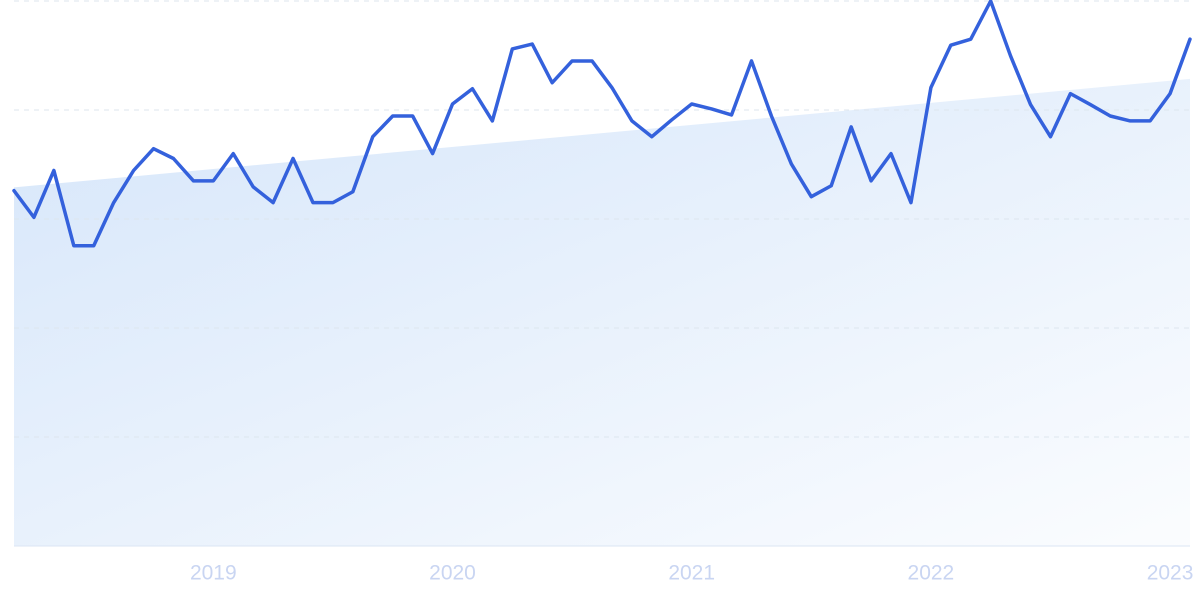  Describe the element at coordinates (931, 573) in the screenshot. I see `x-tick-label: 2022` at that location.